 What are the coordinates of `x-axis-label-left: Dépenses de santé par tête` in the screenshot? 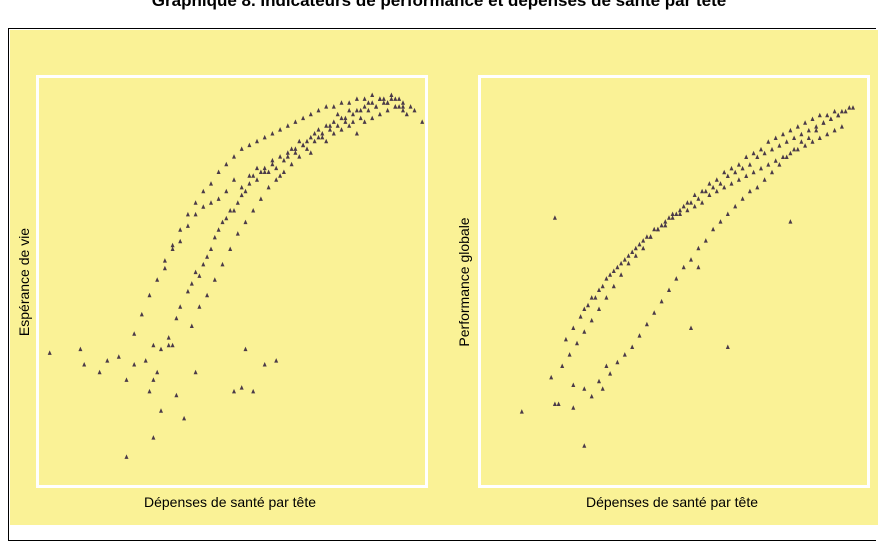 It's located at (230, 502).